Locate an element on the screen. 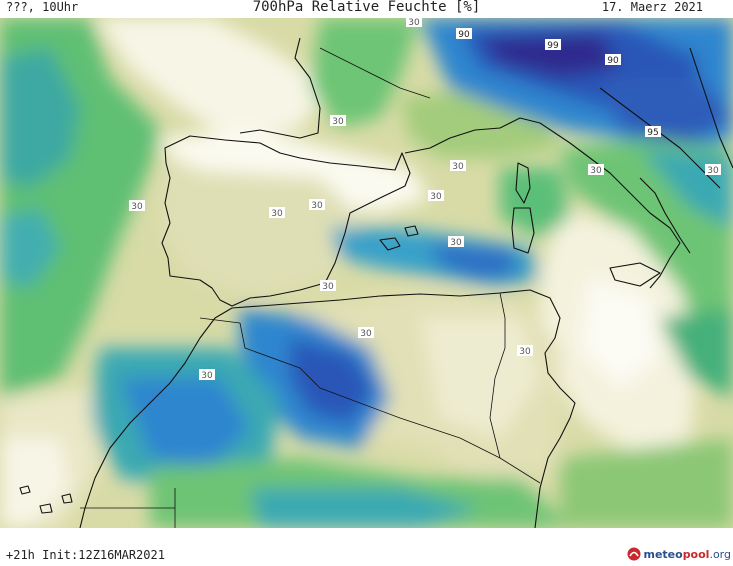 The height and width of the screenshot is (566, 733). model-run-info: +21h Init:12Z16MAR2021 is located at coordinates (85, 555).